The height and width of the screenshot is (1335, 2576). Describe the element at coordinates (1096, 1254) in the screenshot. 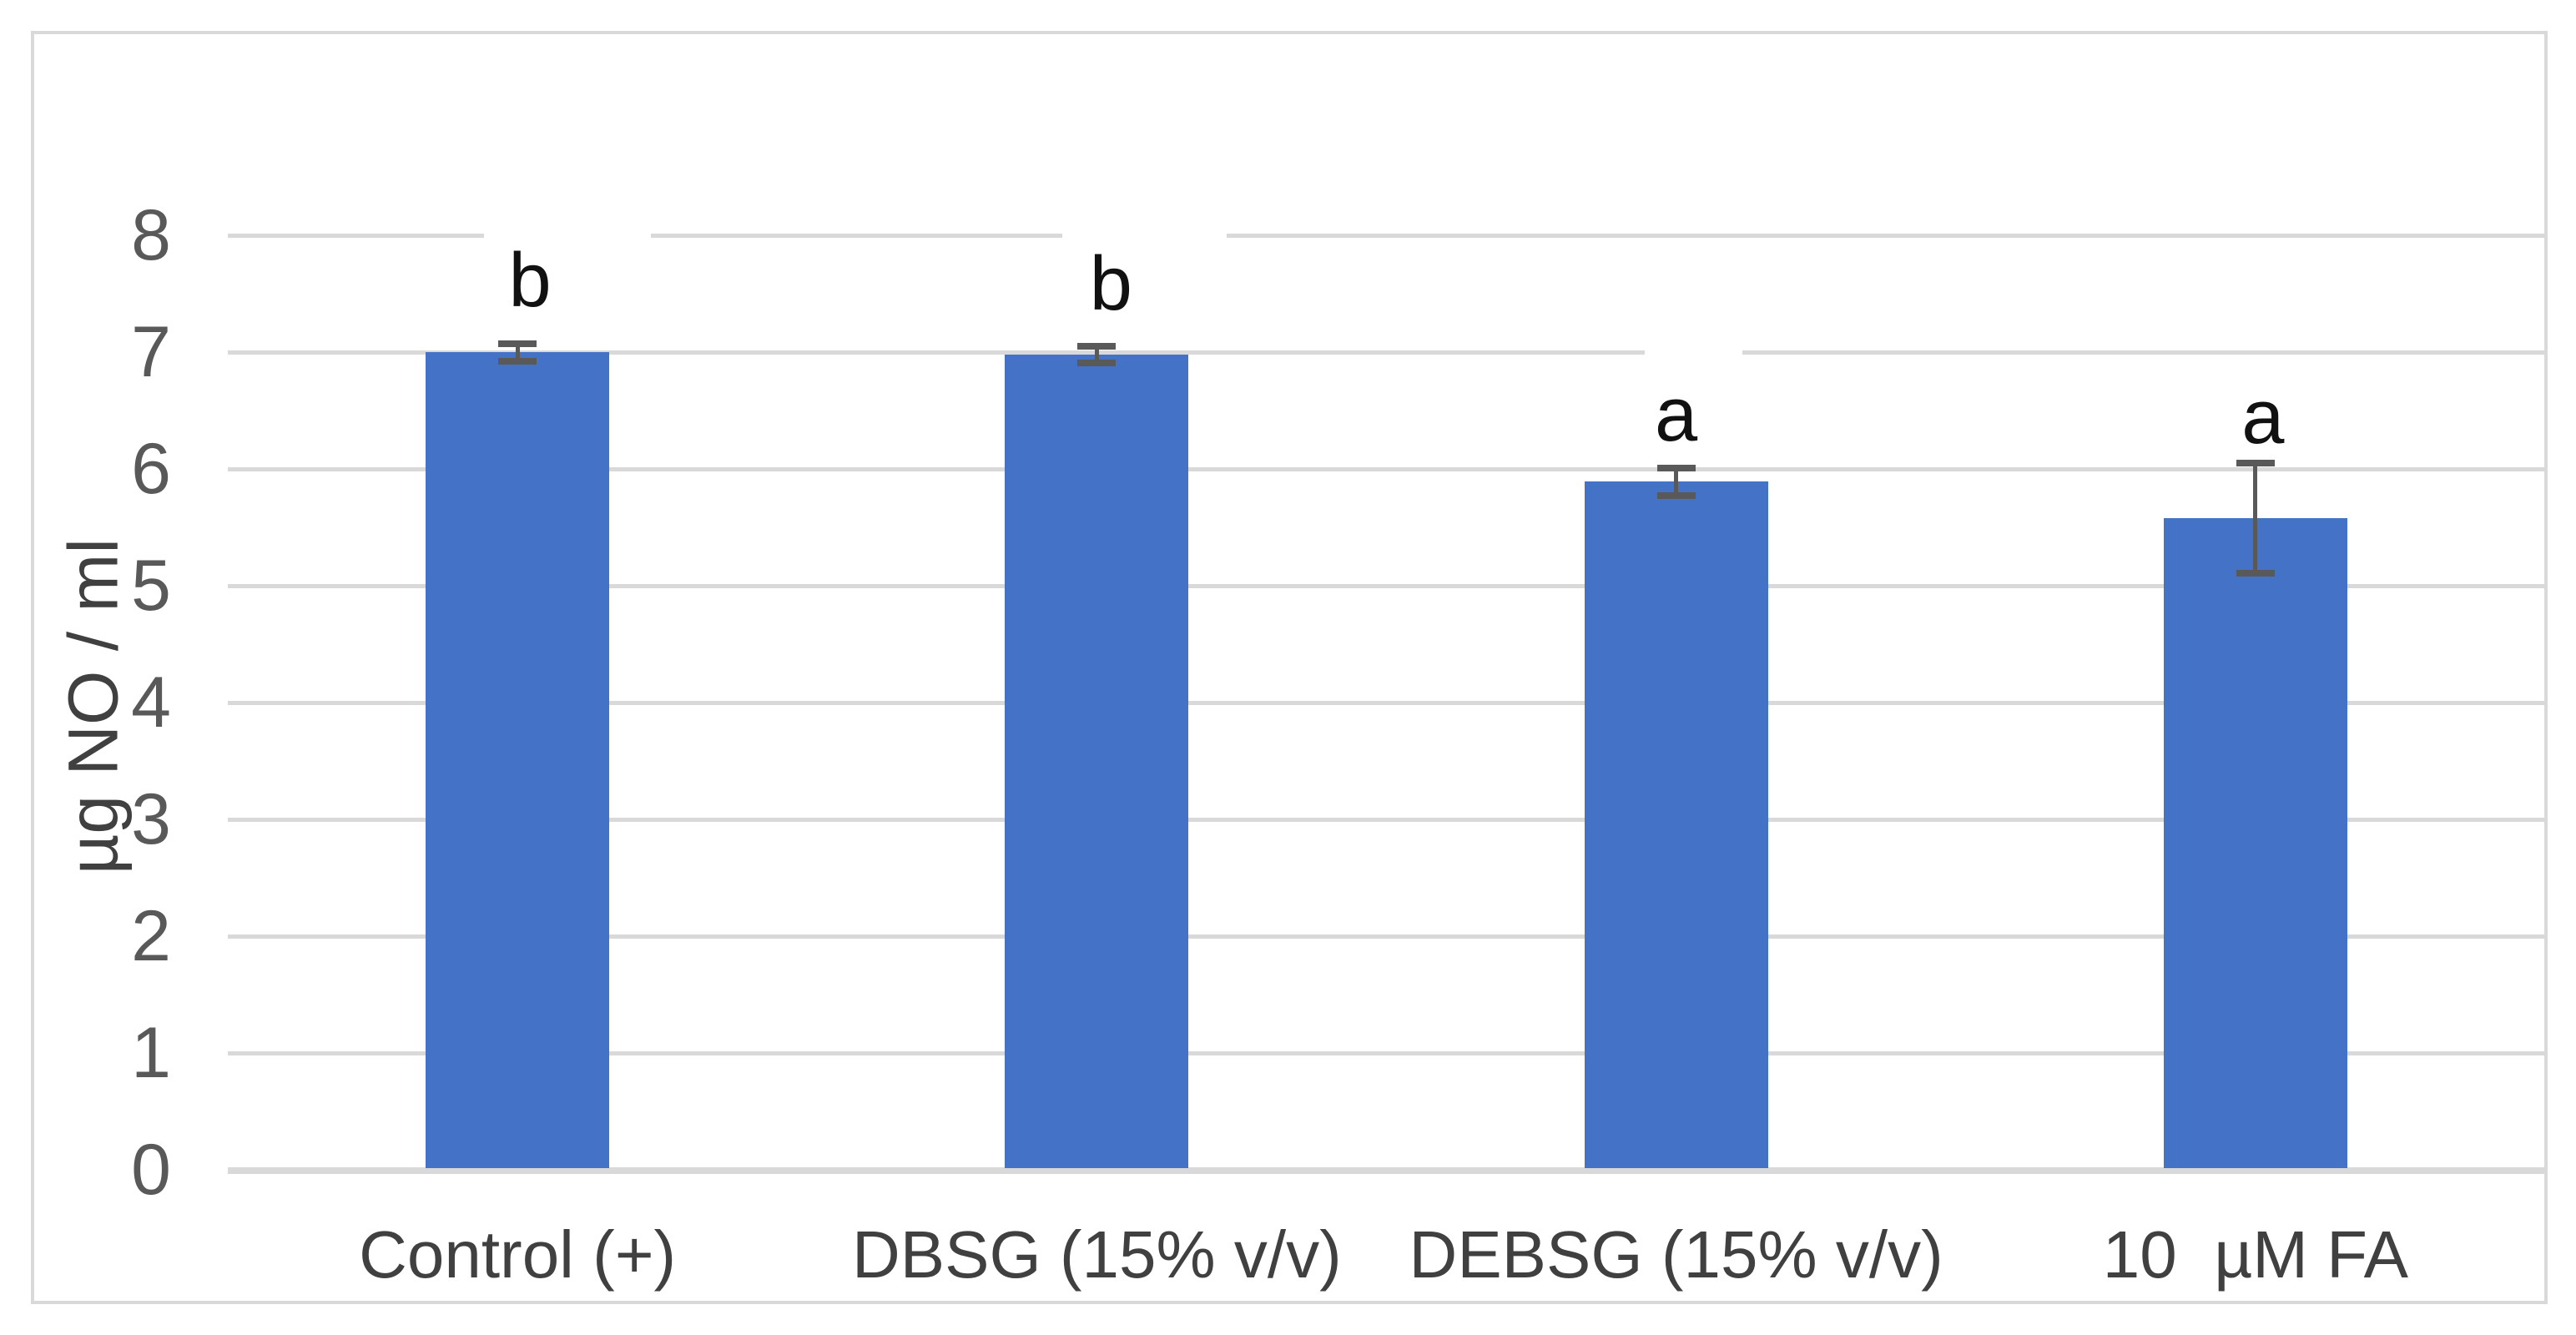

I see `x-category-label-2: DBSG (15% v/v)` at that location.